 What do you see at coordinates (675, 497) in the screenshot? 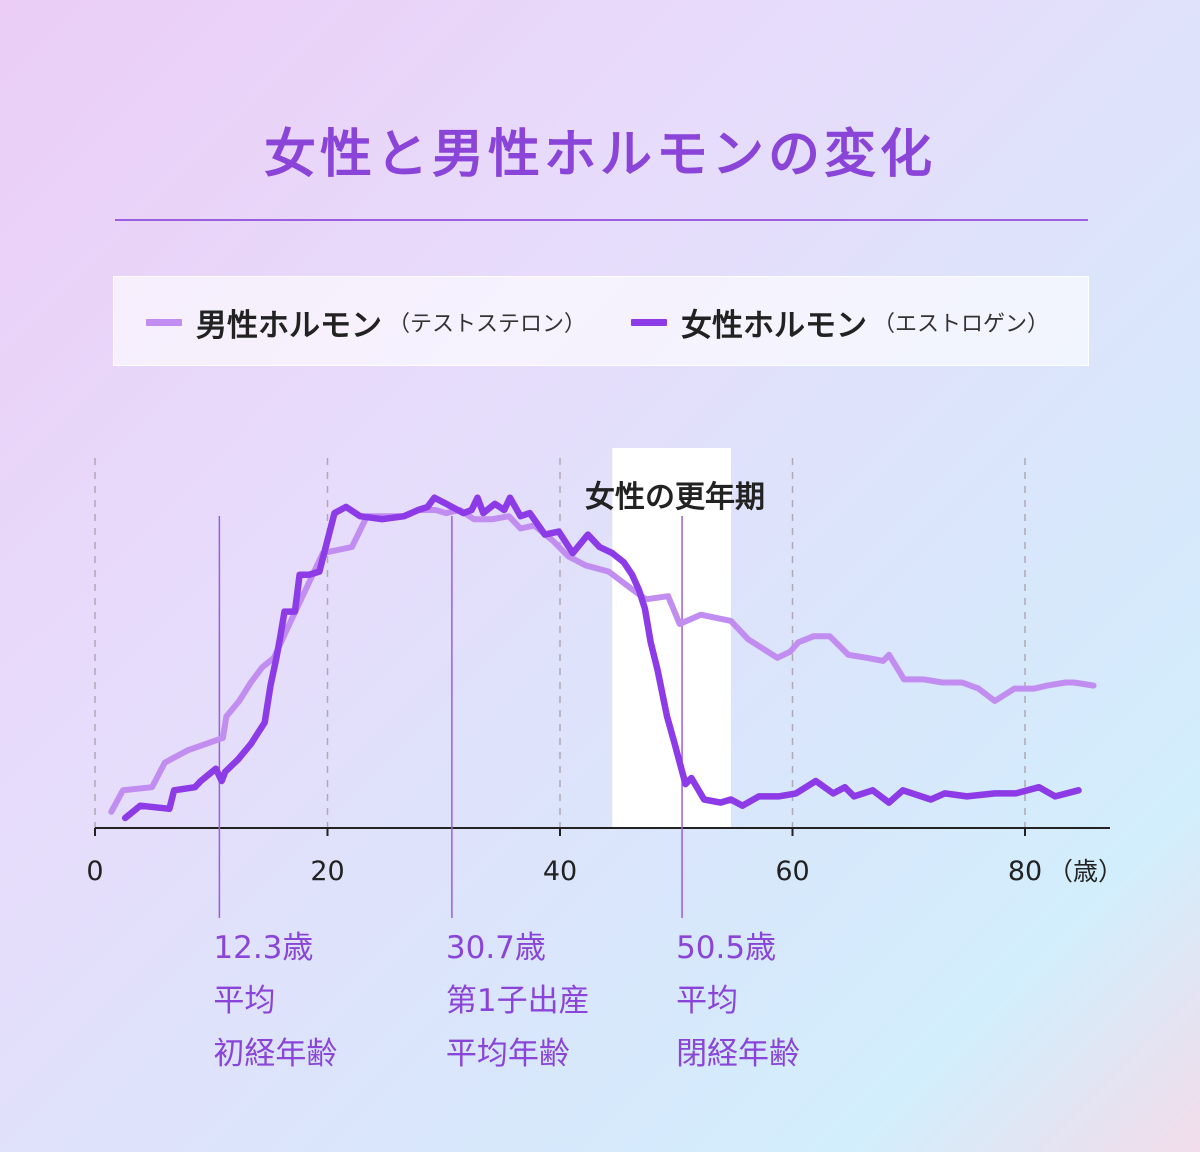
I see `menopause-label: 女性の更年期` at bounding box center [675, 497].